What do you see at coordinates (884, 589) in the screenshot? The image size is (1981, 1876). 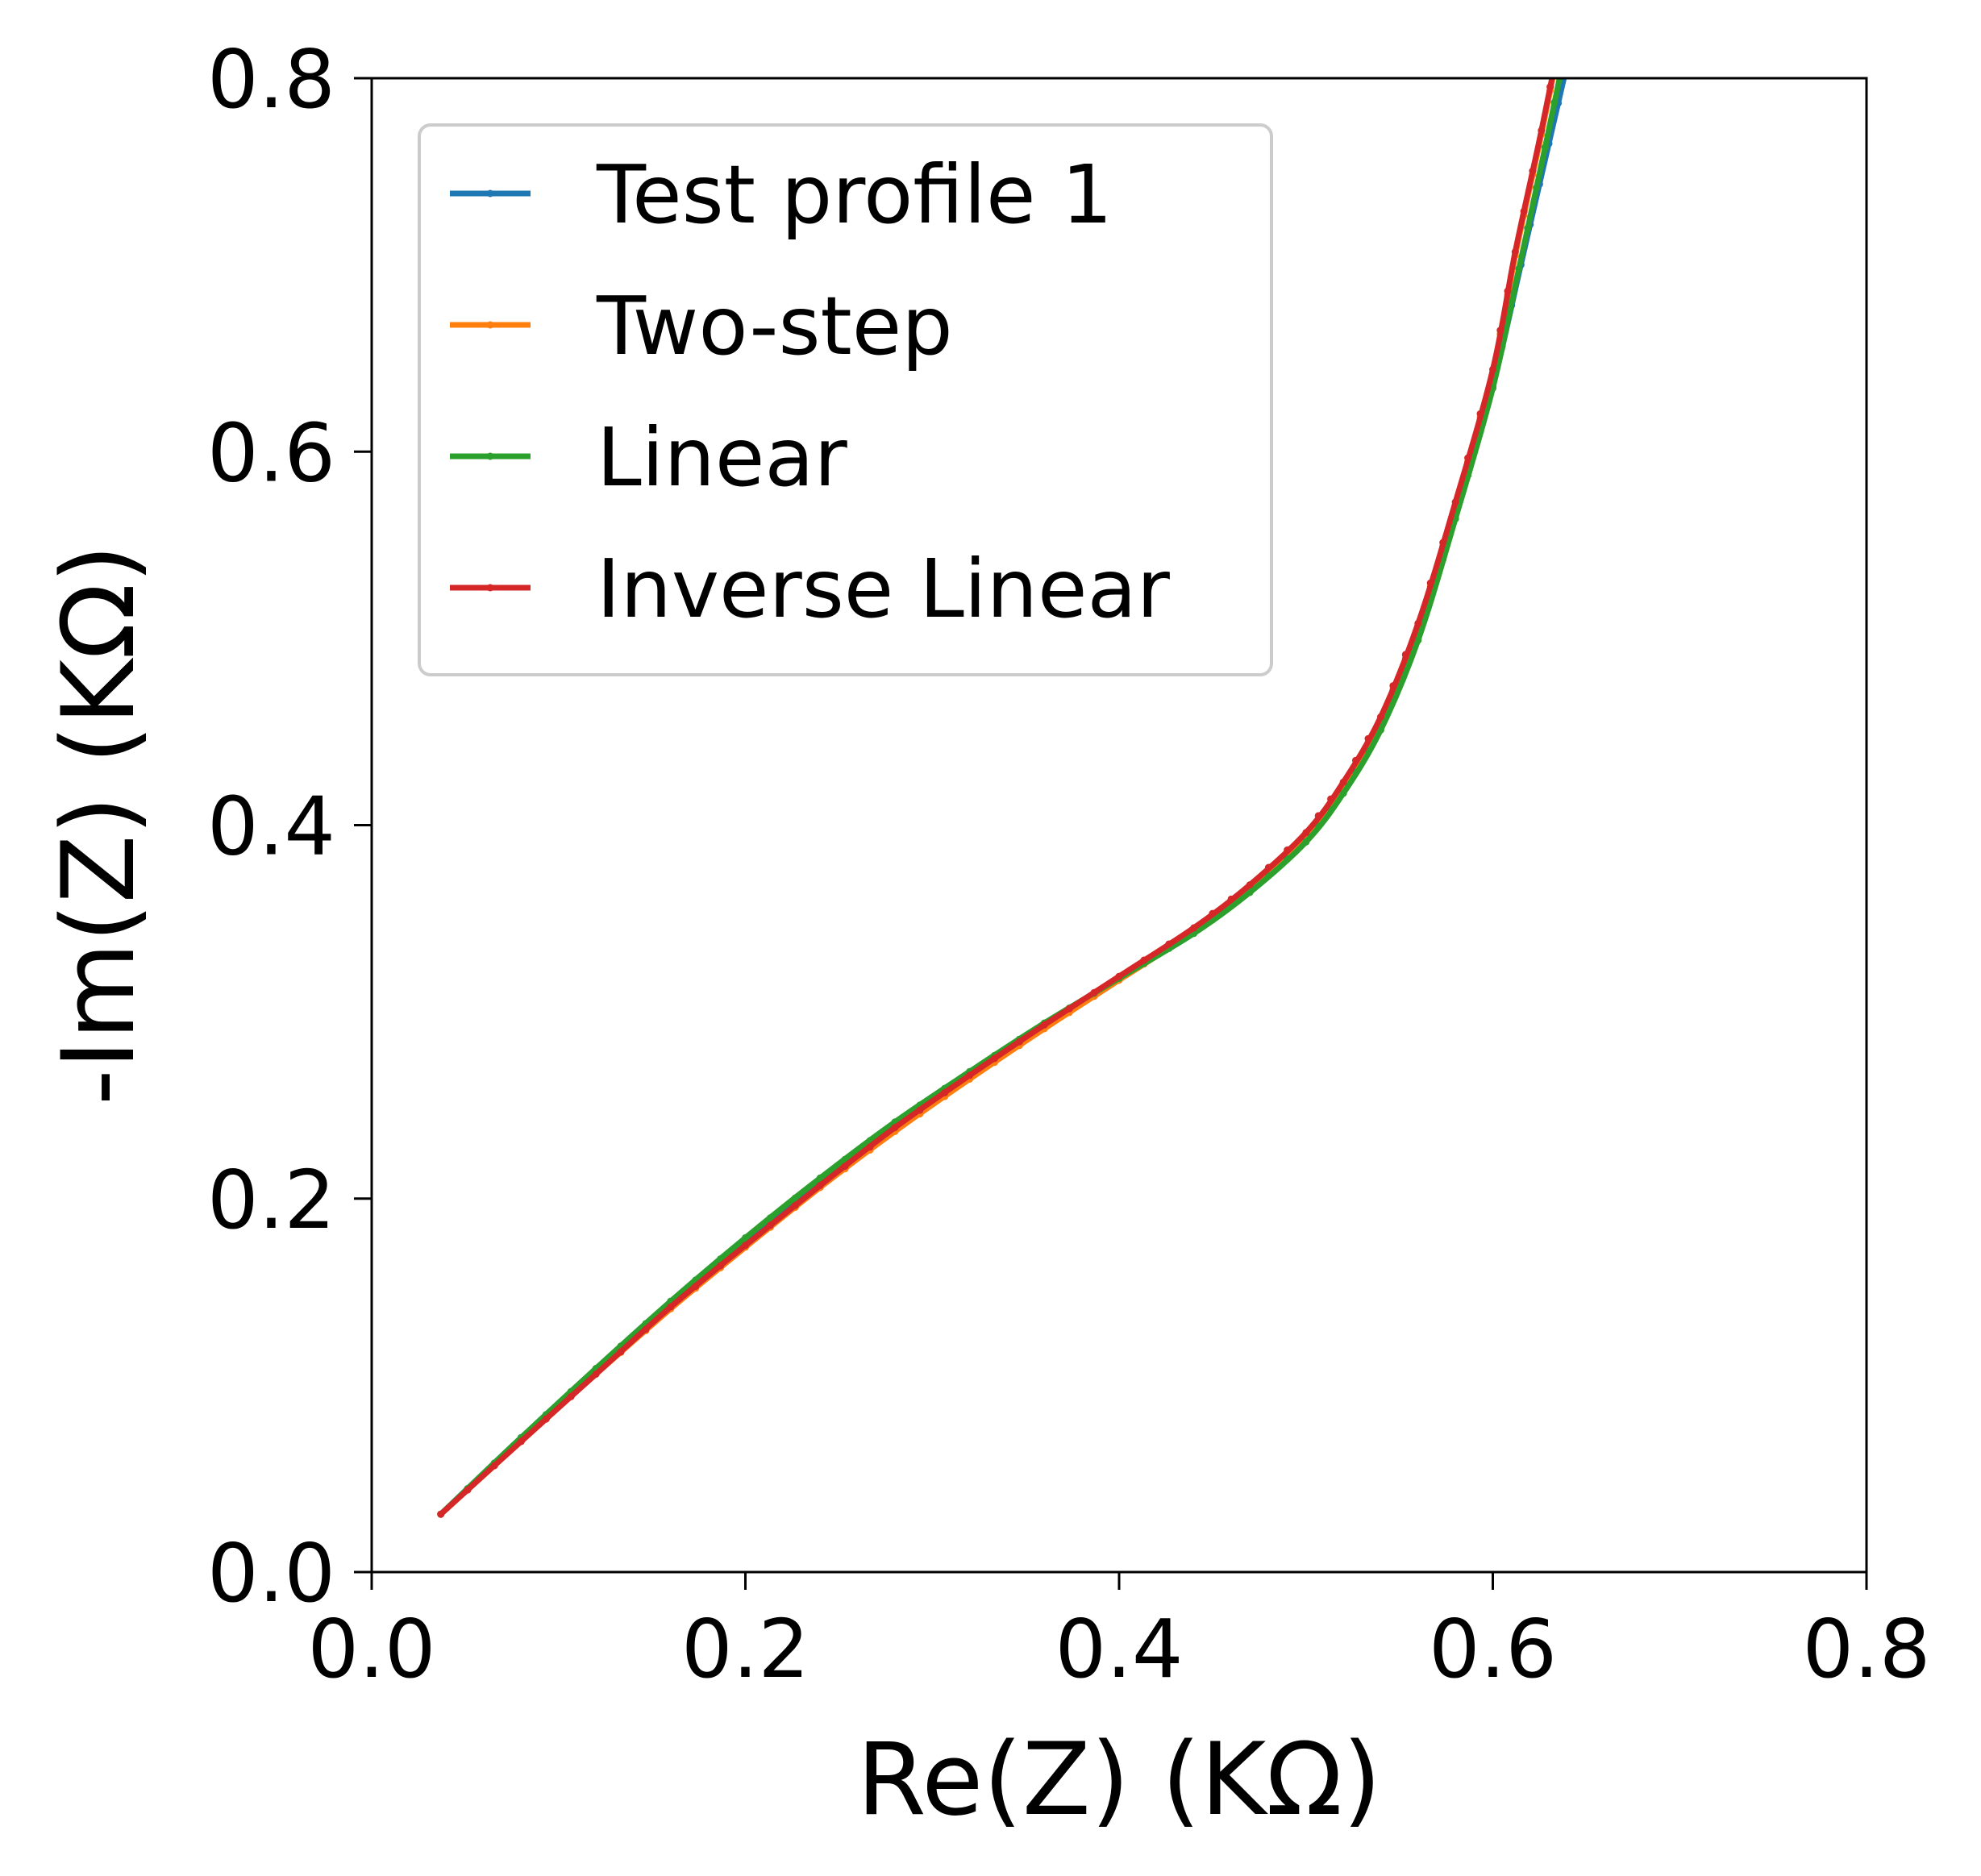 I see `legend-label: Inverse Linear` at bounding box center [884, 589].